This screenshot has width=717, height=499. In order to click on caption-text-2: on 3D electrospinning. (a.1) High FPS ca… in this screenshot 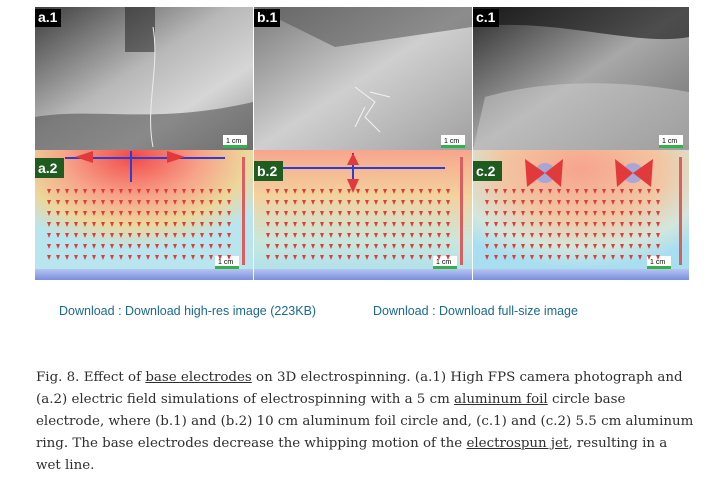, I will do `click(359, 388)`.